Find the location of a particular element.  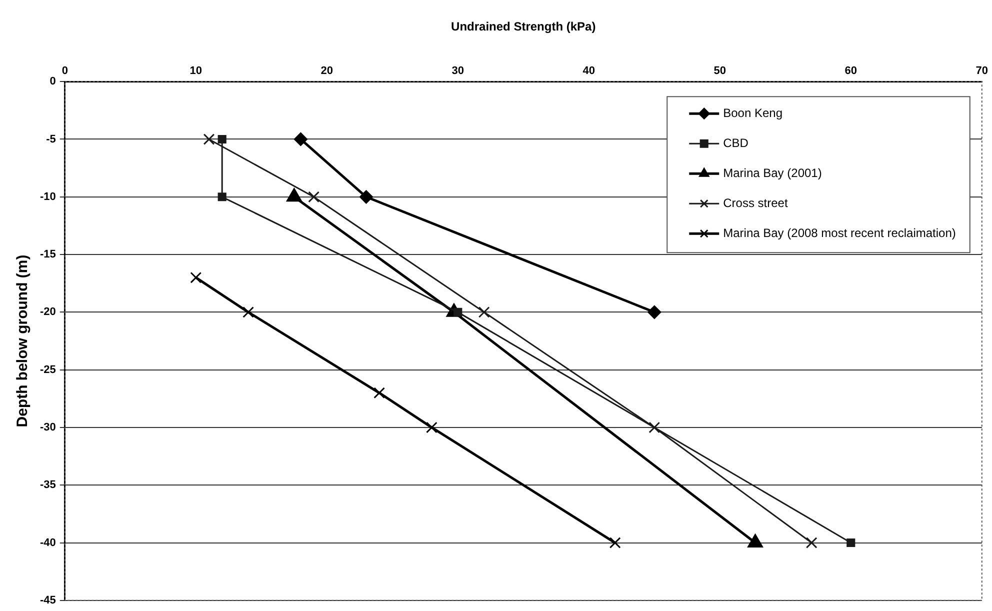

x-axis-title: Undrained Strength (kPa) is located at coordinates (523, 27).